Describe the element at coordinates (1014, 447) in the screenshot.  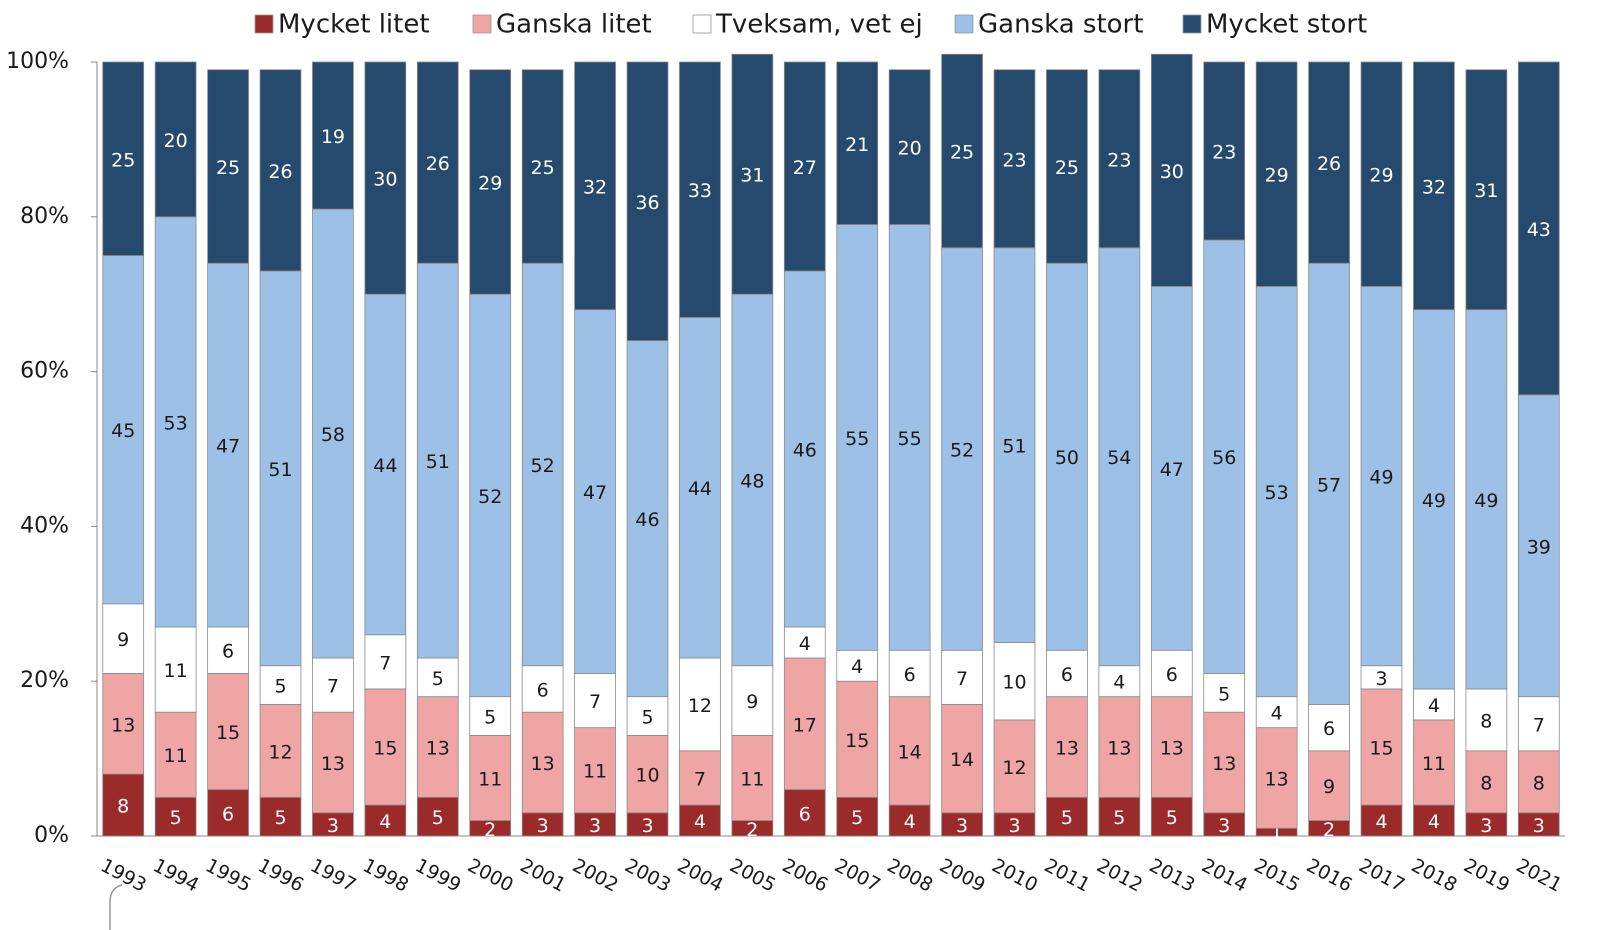
I see `data-label: 51` at that location.